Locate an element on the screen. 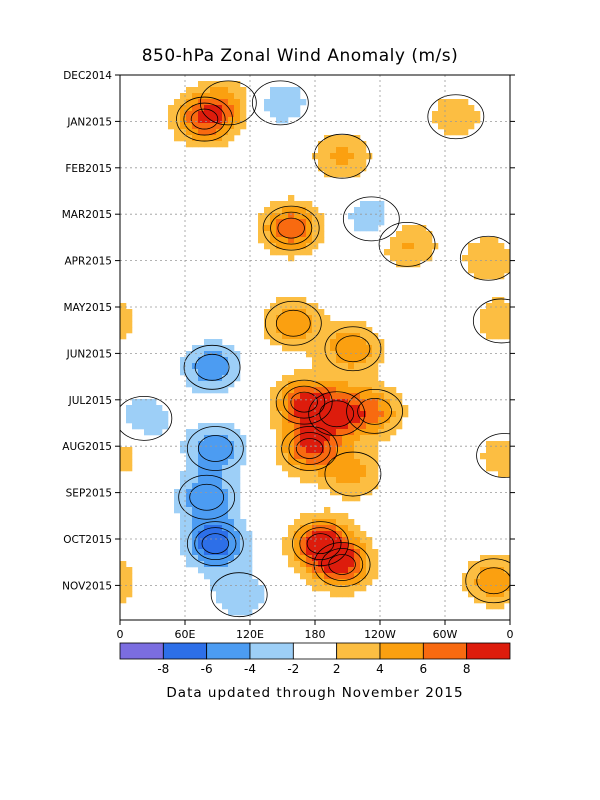  y-tick-label: SEP2015 is located at coordinates (89, 494).